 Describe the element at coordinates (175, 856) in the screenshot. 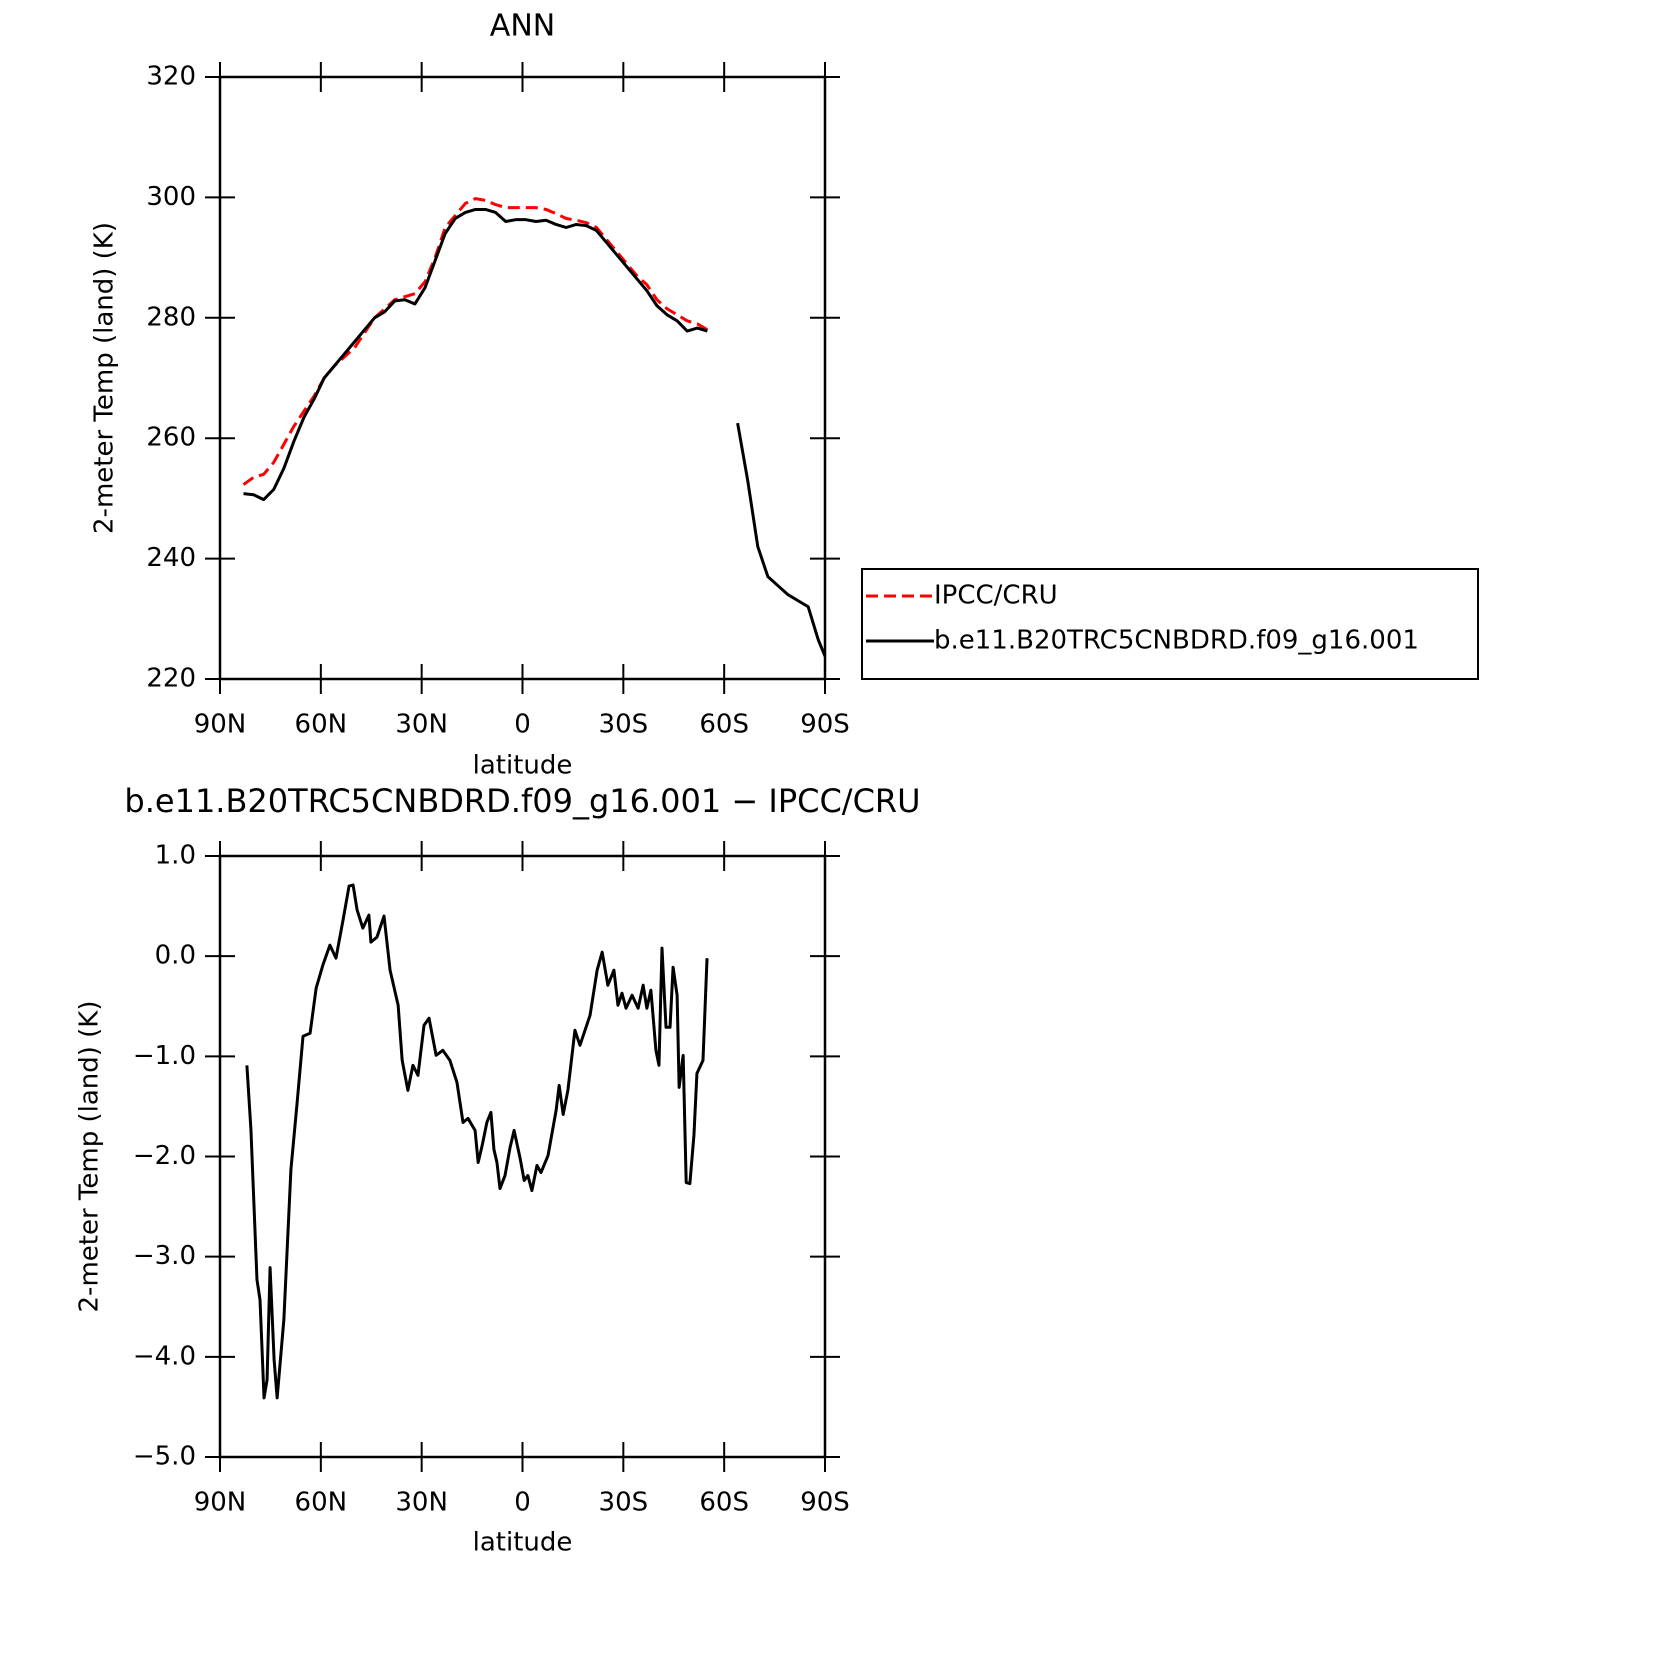

I see `y-tick-label: 1.0` at that location.